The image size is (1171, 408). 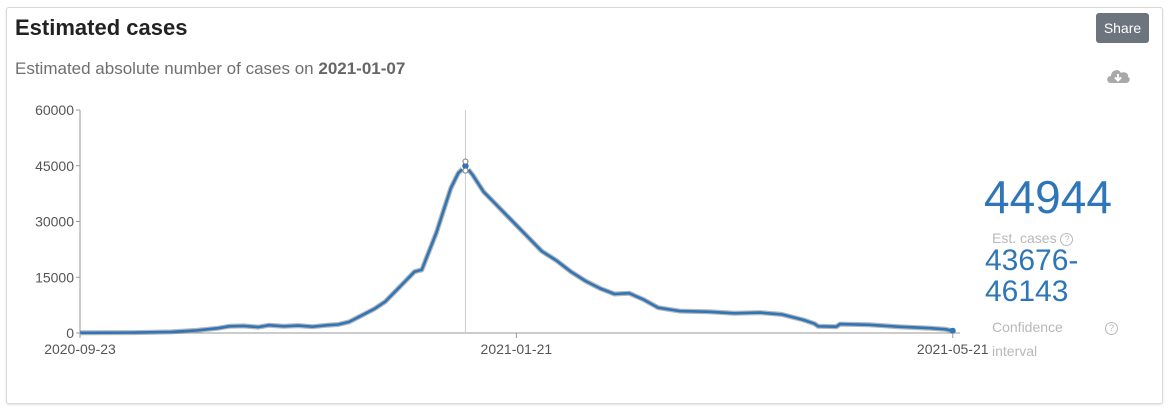 What do you see at coordinates (952, 330) in the screenshot?
I see `series-end-point` at bounding box center [952, 330].